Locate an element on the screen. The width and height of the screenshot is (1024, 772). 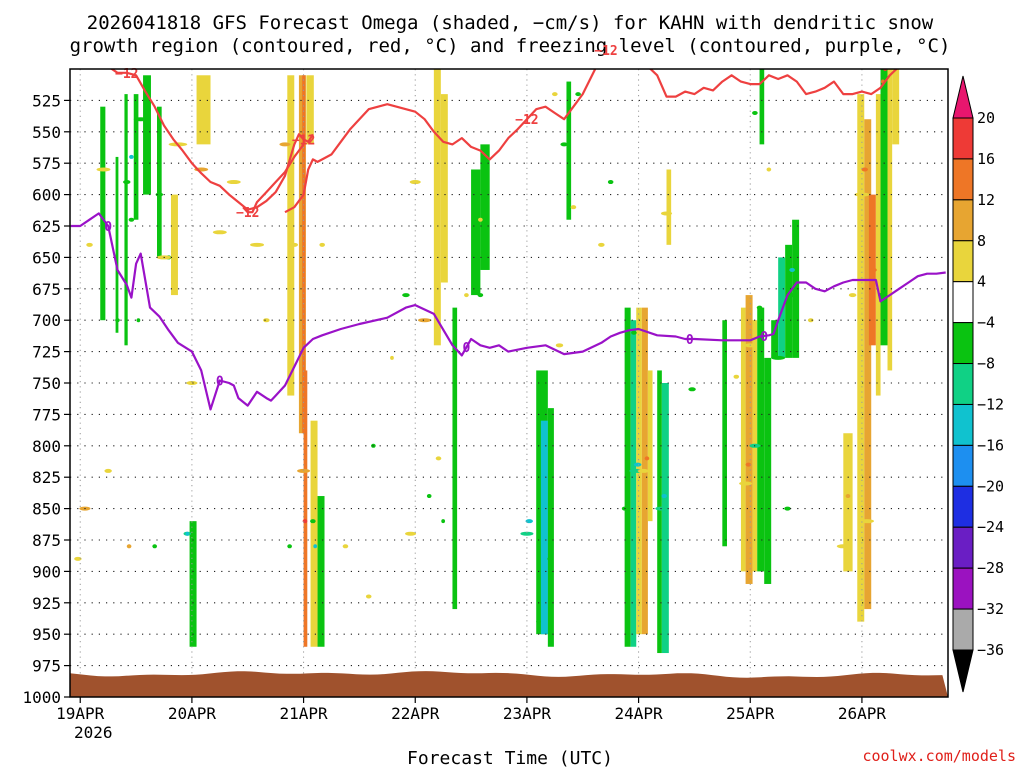
colorbar-label: 12 is located at coordinates (986, 200).